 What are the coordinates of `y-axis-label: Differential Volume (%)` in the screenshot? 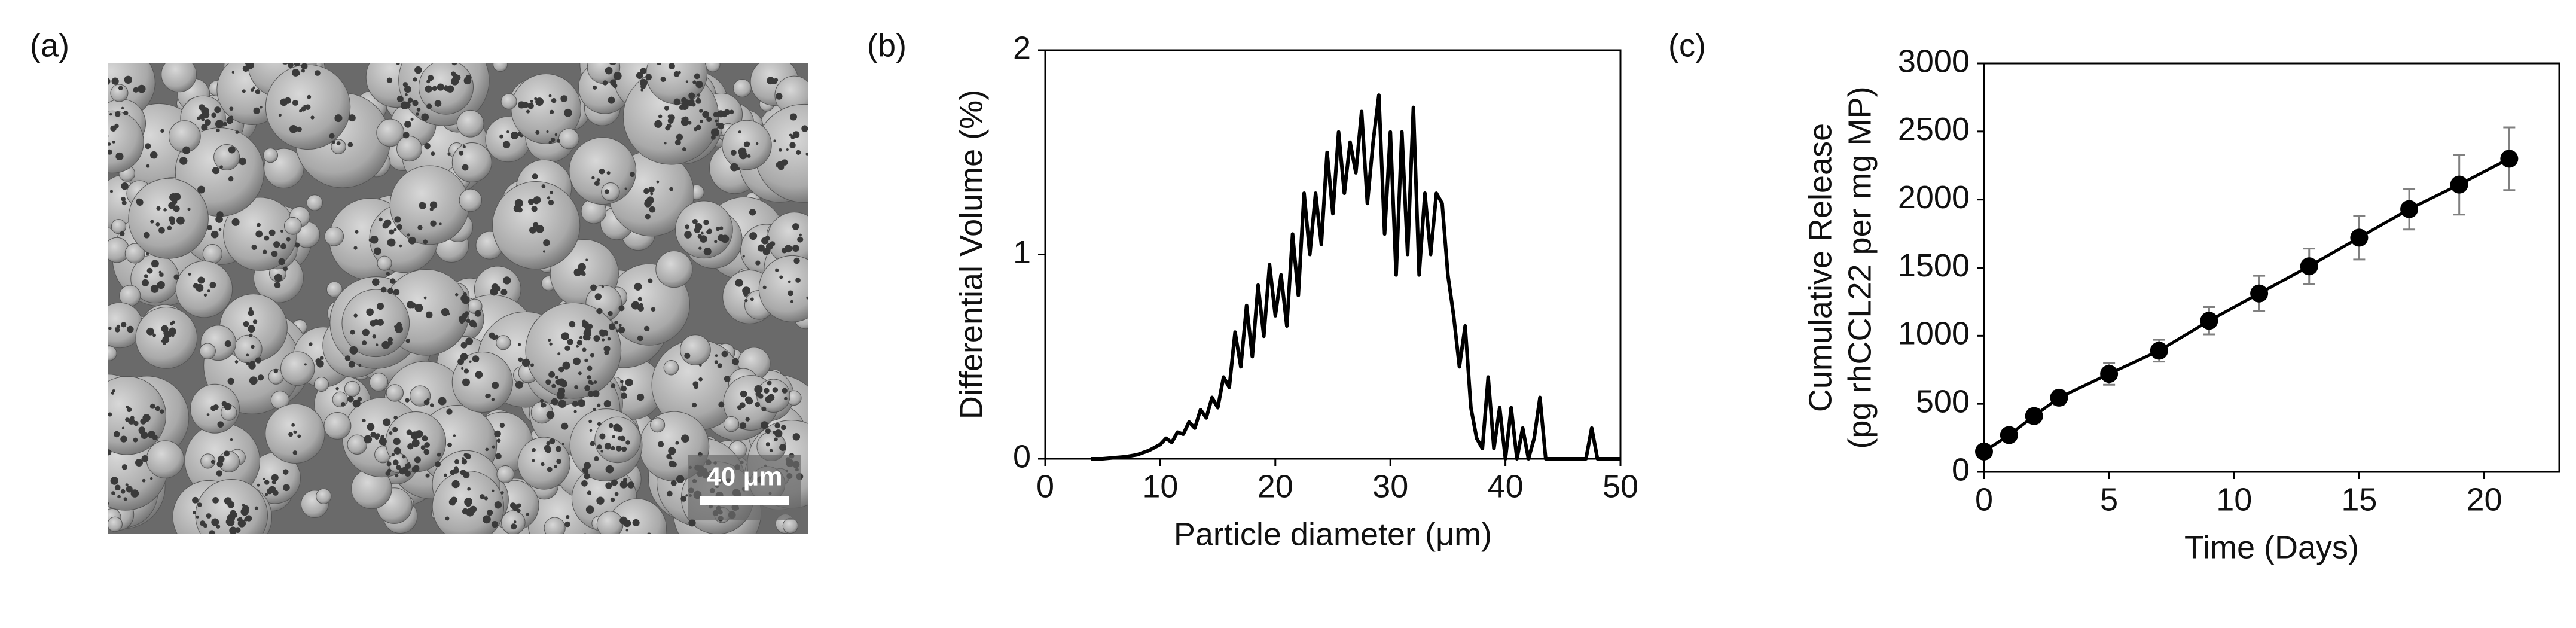 It's located at (971, 254).